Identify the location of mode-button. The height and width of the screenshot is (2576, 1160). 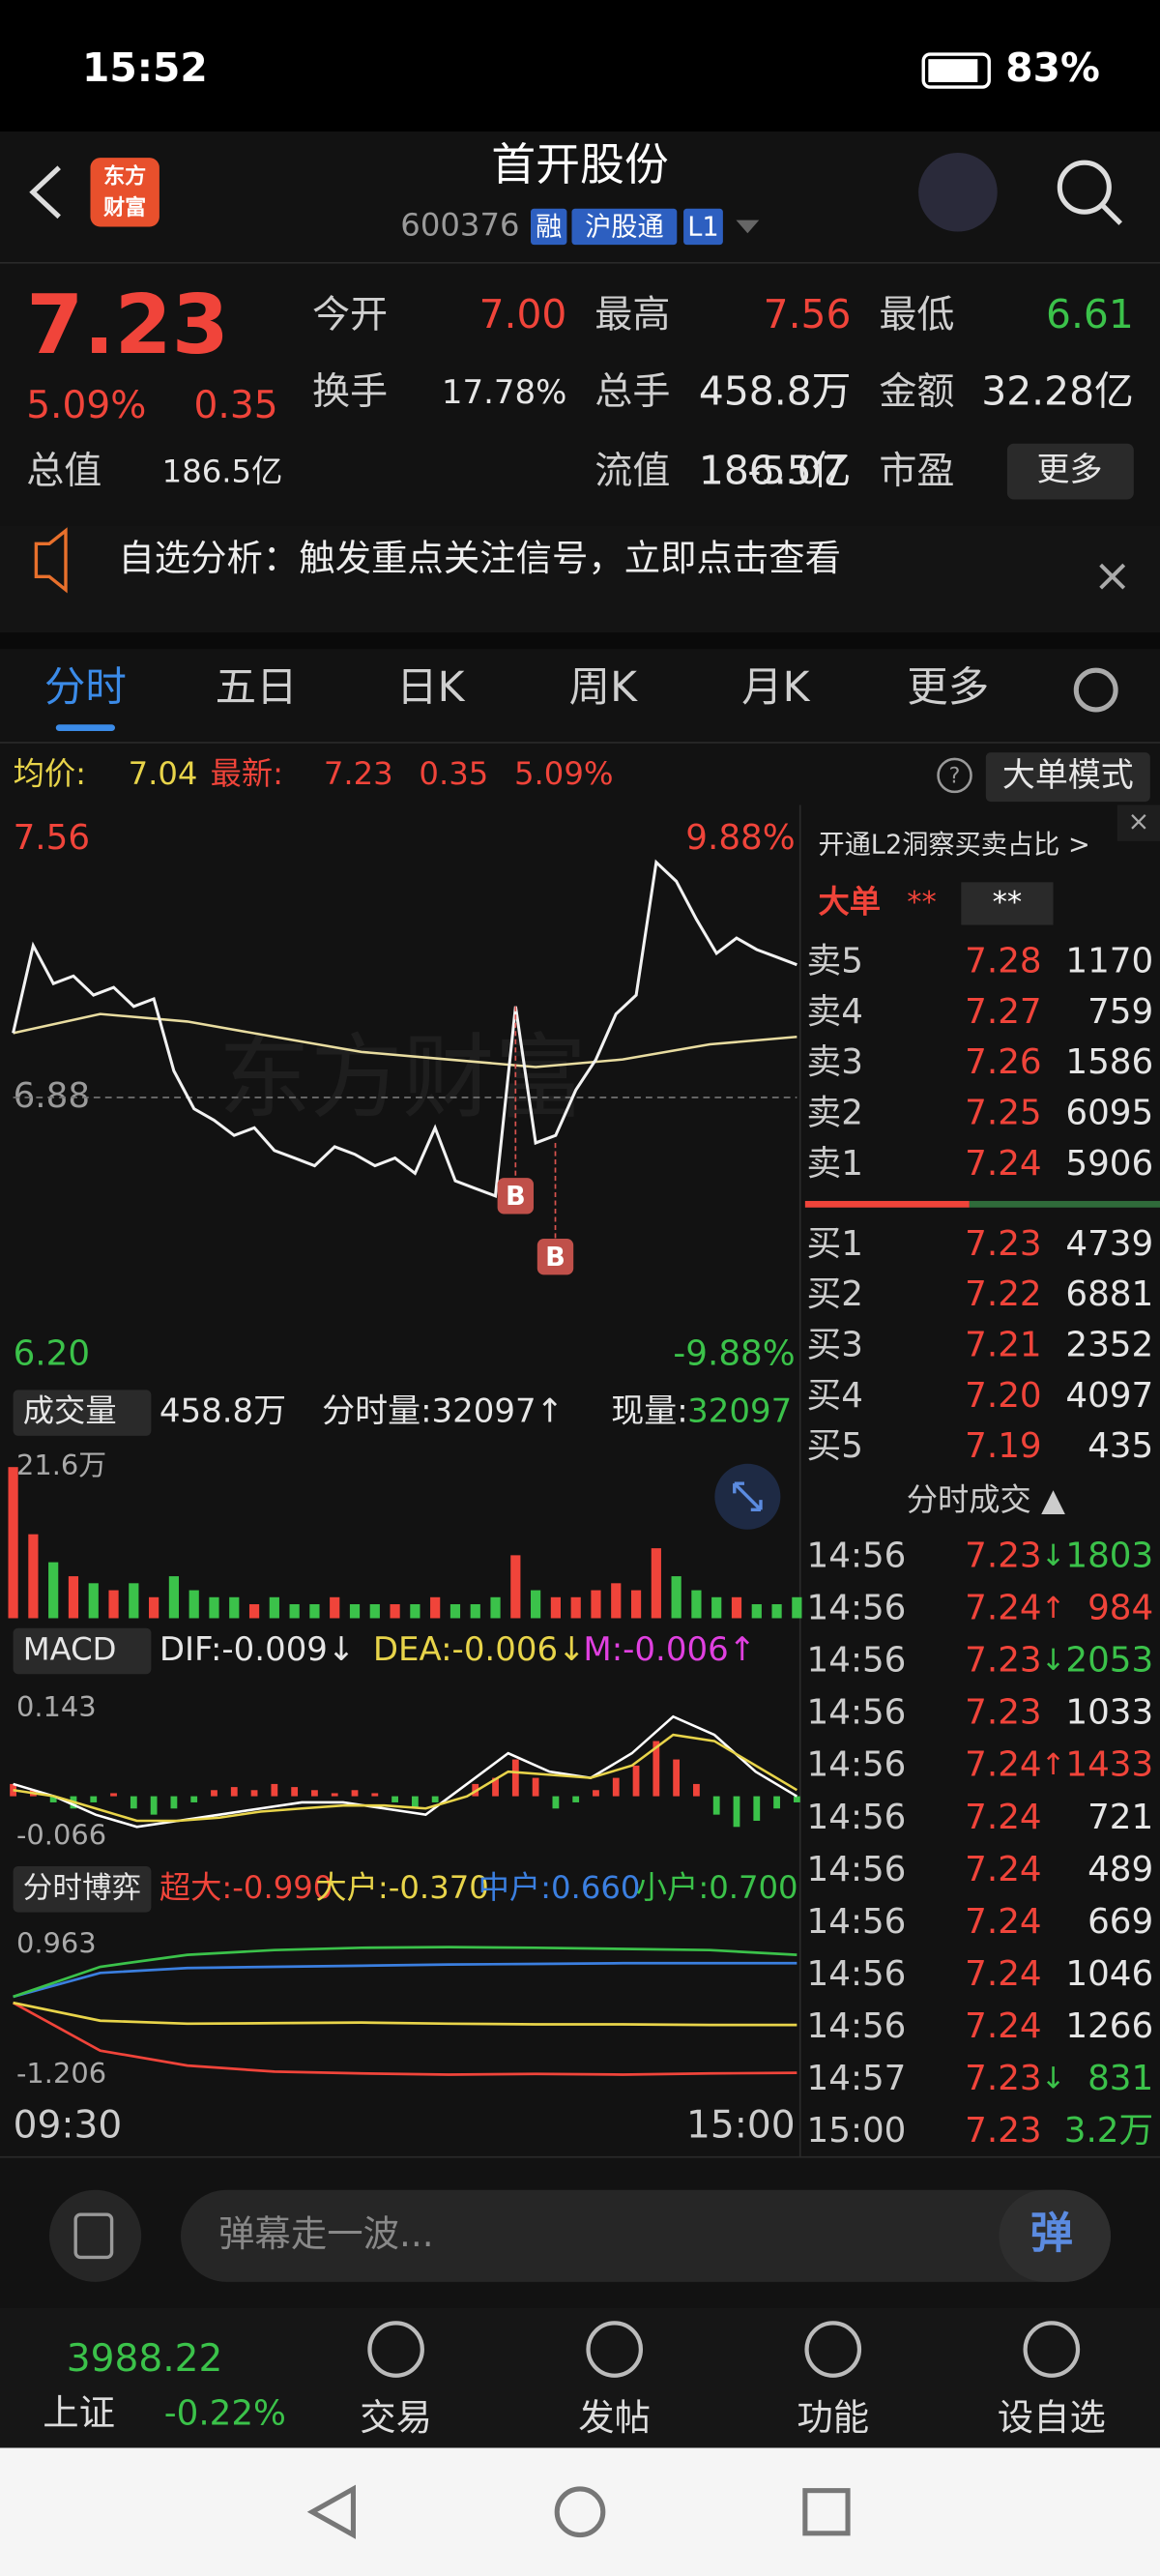
(1067, 777).